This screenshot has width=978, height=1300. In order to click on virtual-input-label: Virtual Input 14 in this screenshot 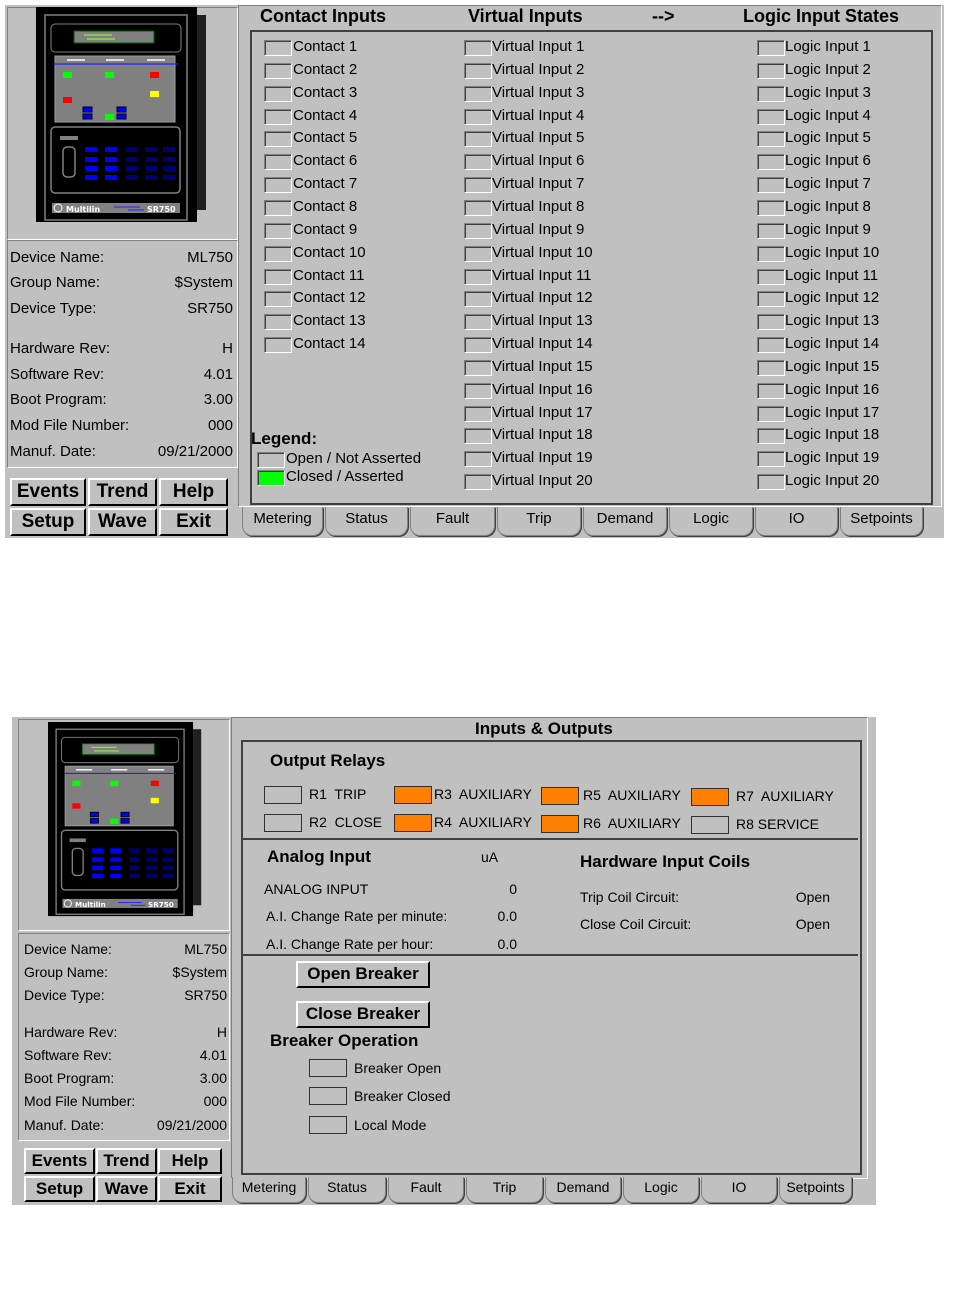, I will do `click(542, 343)`.